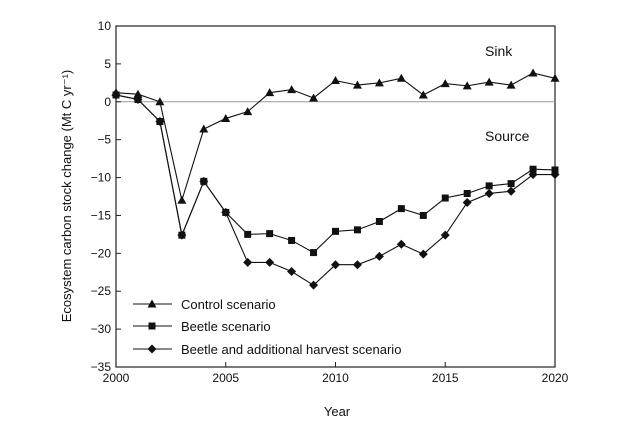  I want to click on y-tick-label: 0, so click(107, 102).